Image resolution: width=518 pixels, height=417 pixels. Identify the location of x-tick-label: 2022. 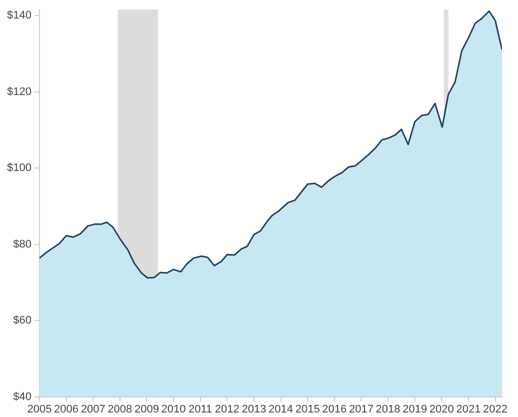
(495, 409).